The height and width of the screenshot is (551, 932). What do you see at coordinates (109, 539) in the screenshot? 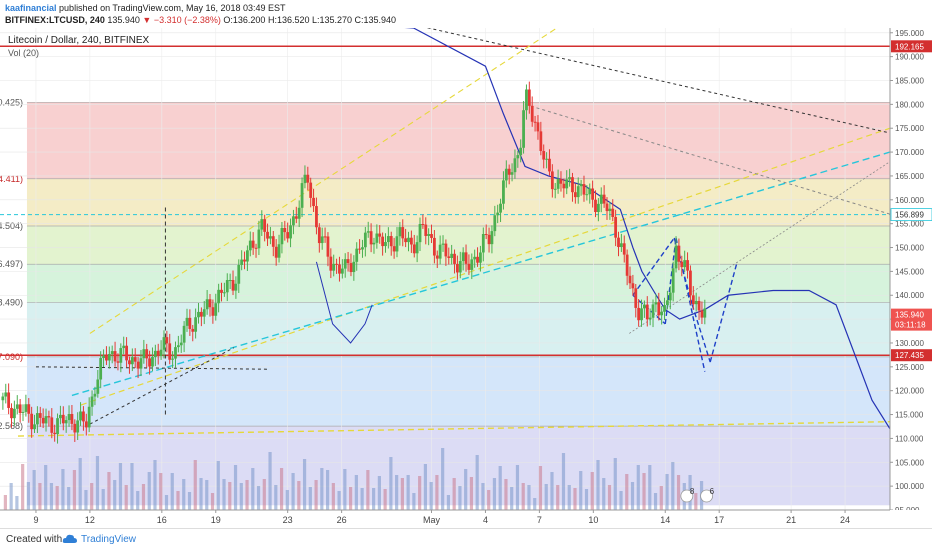
I see `tradingview-brand: TradingView` at bounding box center [109, 539].